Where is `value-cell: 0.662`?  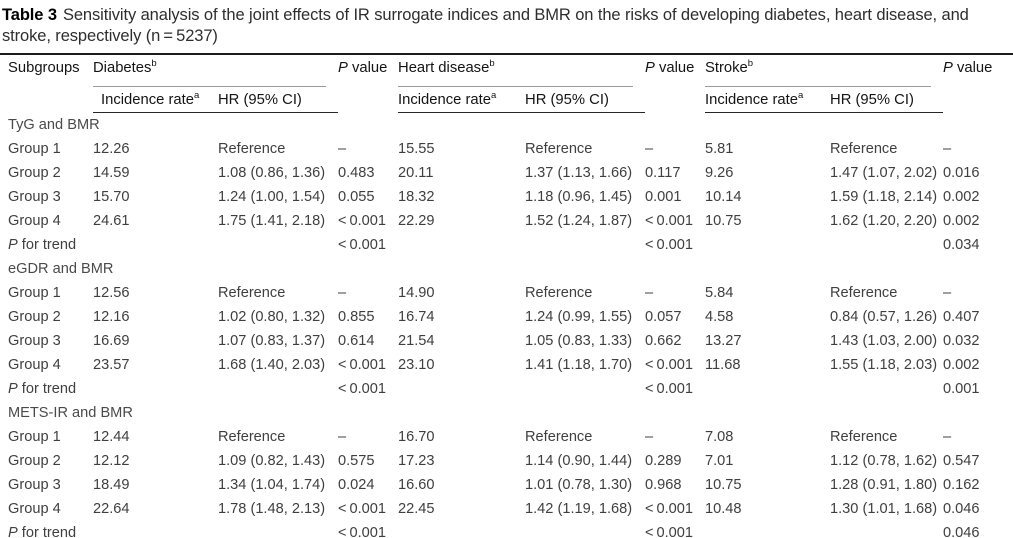
value-cell: 0.662 is located at coordinates (663, 341).